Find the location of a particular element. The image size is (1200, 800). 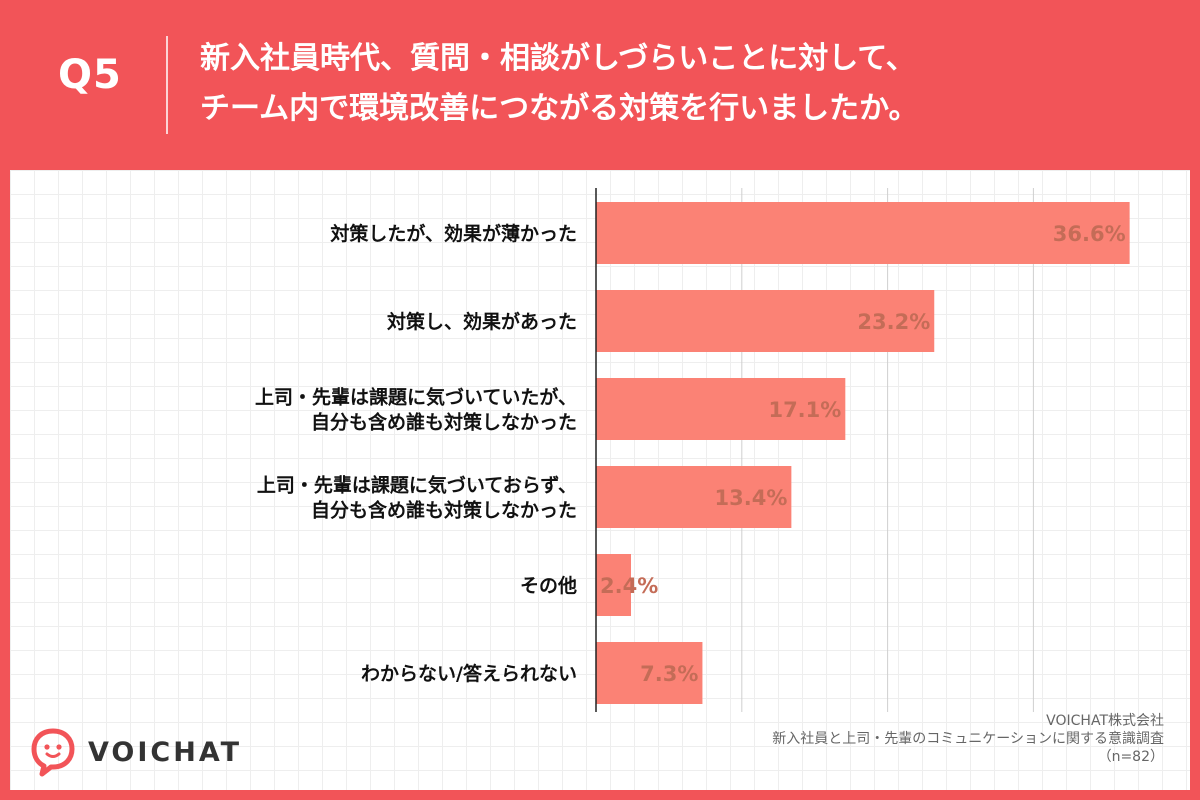

category-label-3-line-0: 上司・先輩は課題に気づいておらず、 is located at coordinates (417, 485).